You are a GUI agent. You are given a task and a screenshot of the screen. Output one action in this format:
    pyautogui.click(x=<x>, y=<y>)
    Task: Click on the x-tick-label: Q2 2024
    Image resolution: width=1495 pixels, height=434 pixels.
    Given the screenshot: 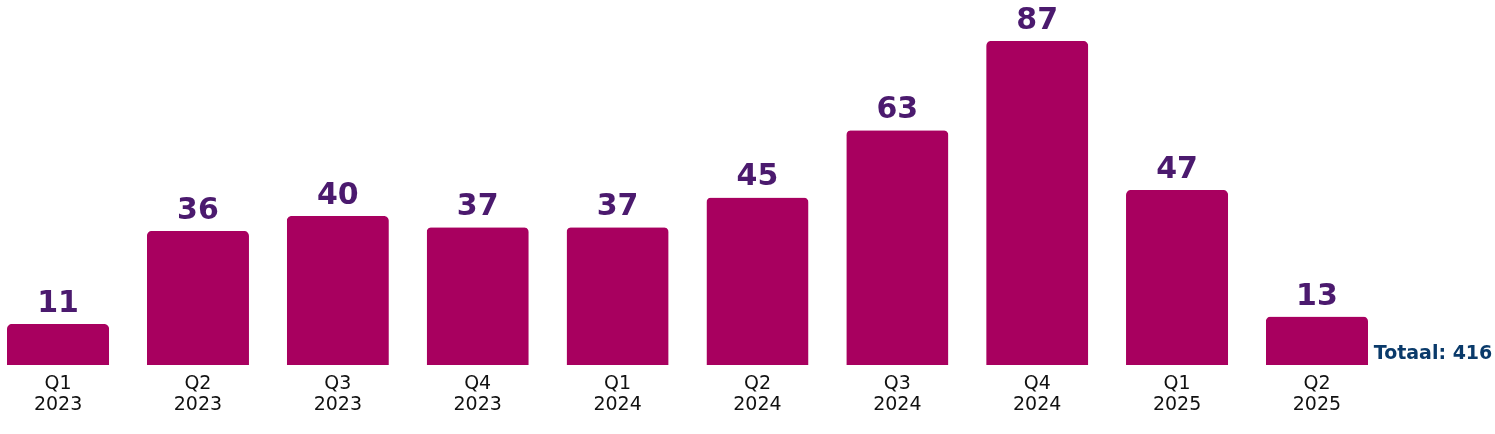 What is the action you would take?
    pyautogui.click(x=757, y=392)
    